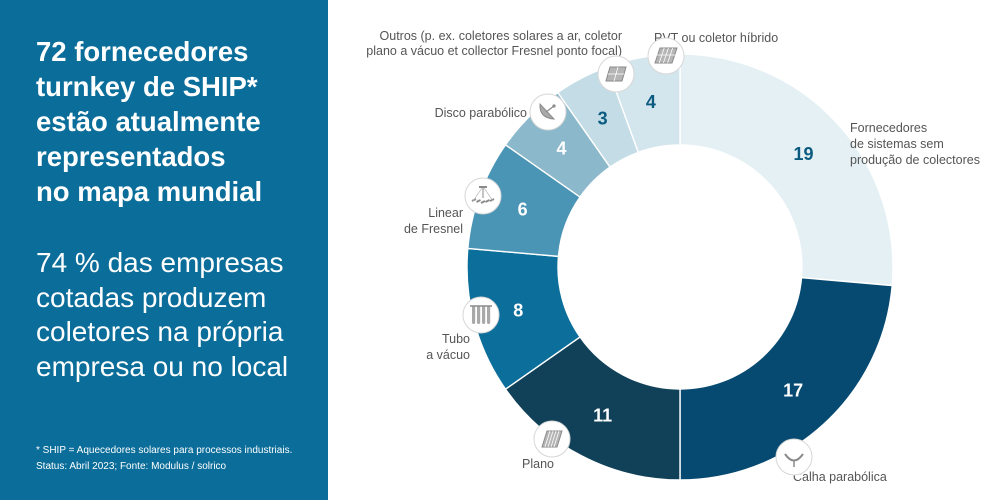 This screenshot has width=1000, height=500. Describe the element at coordinates (131, 156) in the screenshot. I see `headline-line: representados` at that location.